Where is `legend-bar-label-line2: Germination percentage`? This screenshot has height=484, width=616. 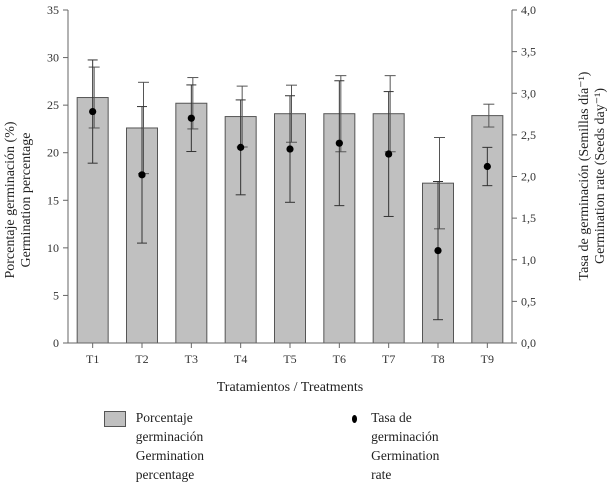
legend-bar-label-line2: Germination percentage is located at coordinates (170, 465).